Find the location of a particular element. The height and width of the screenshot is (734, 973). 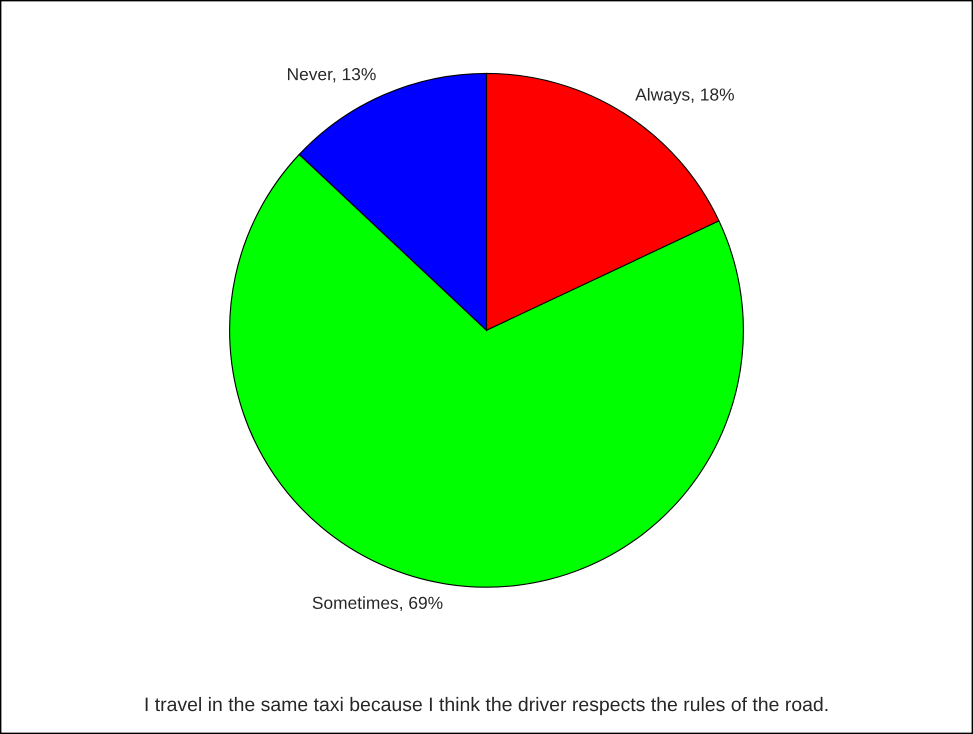

text: I travel in the same taxi because I think the driver respects the rules of the road. is located at coordinates (487, 706).